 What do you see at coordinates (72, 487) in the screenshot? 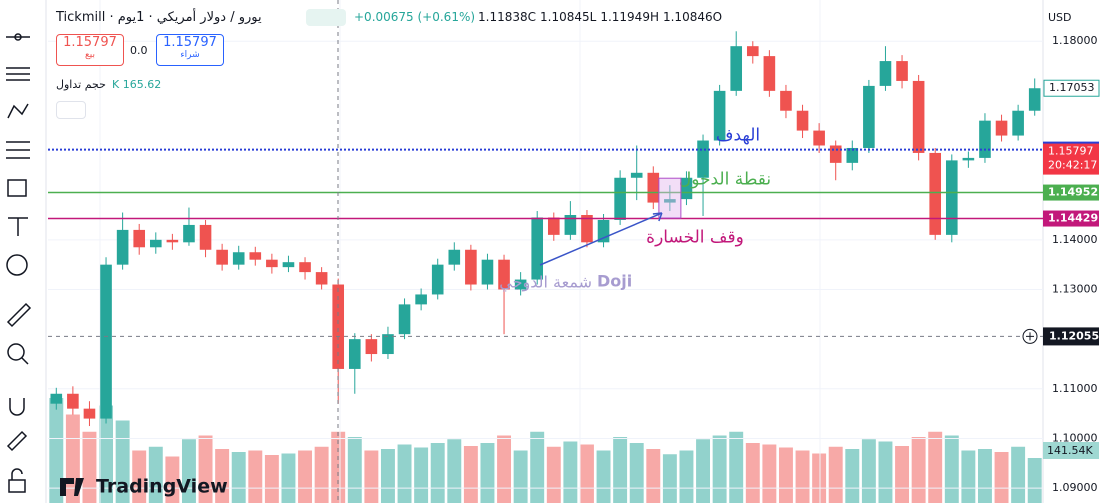
I see `branding-logo` at bounding box center [72, 487].